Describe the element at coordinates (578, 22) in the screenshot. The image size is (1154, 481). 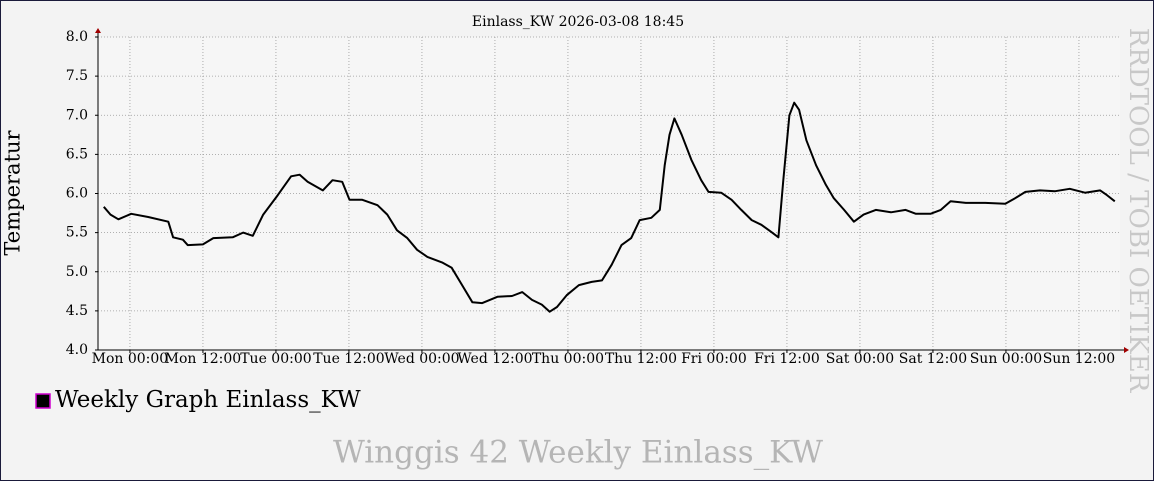
I see `chart-title: Einlass_KW 2026-03-08 18:45` at that location.